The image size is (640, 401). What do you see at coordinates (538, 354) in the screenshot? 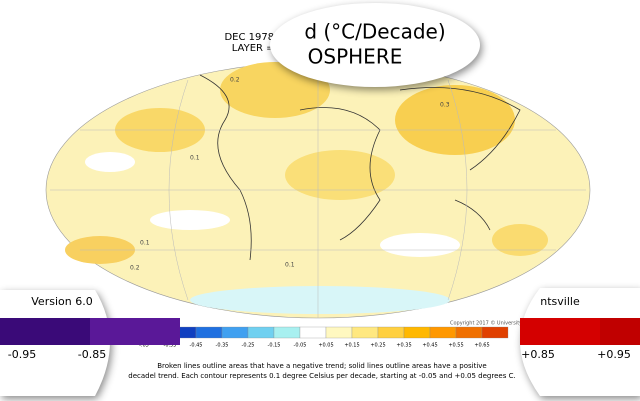
I see `magnified-label: +0.85` at bounding box center [538, 354].